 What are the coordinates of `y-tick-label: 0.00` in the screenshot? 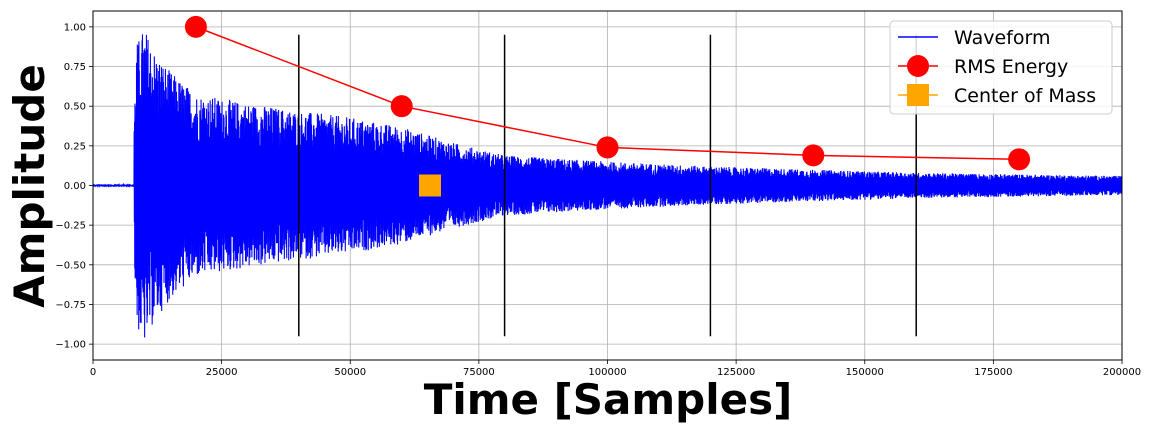 It's located at (75, 186).